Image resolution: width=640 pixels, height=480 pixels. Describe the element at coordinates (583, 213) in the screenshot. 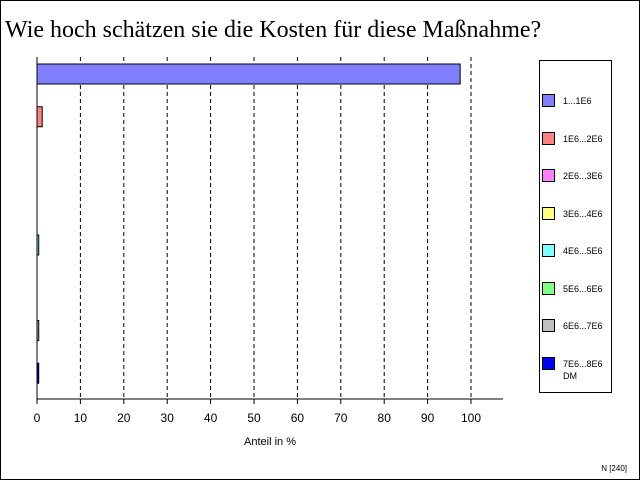

I see `legend-label: 3E6...4E6` at that location.